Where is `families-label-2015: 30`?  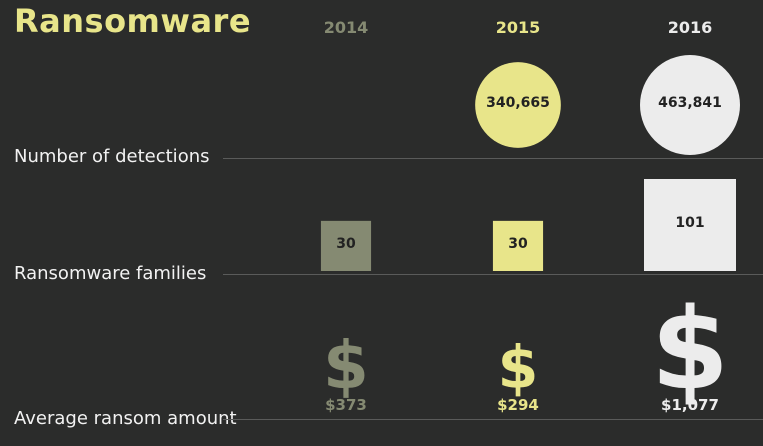
families-label-2015: 30 is located at coordinates (518, 243).